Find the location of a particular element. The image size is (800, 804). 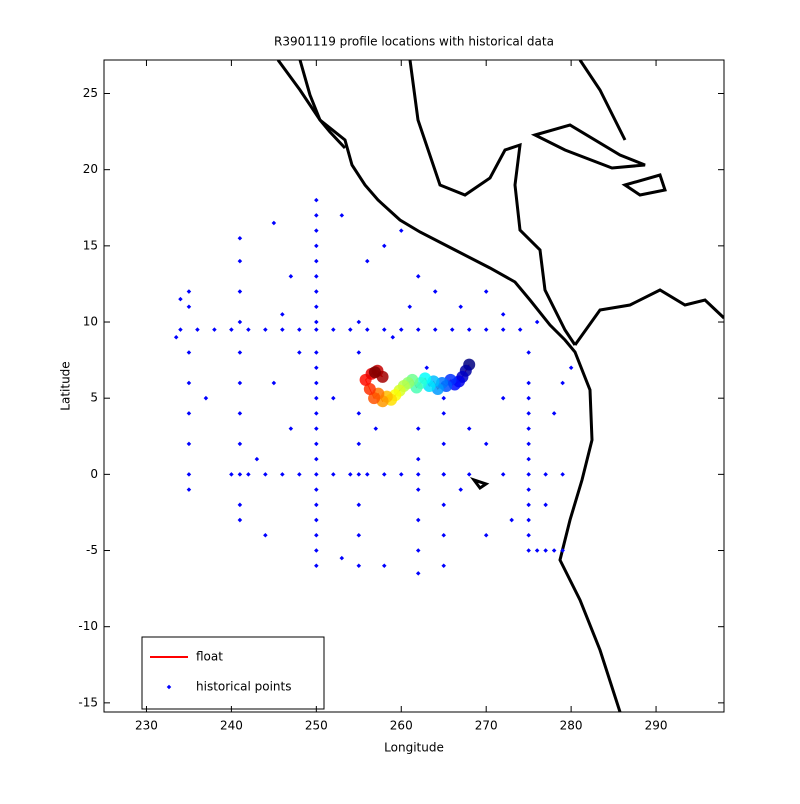

x-axis-label: Longitude is located at coordinates (414, 748).